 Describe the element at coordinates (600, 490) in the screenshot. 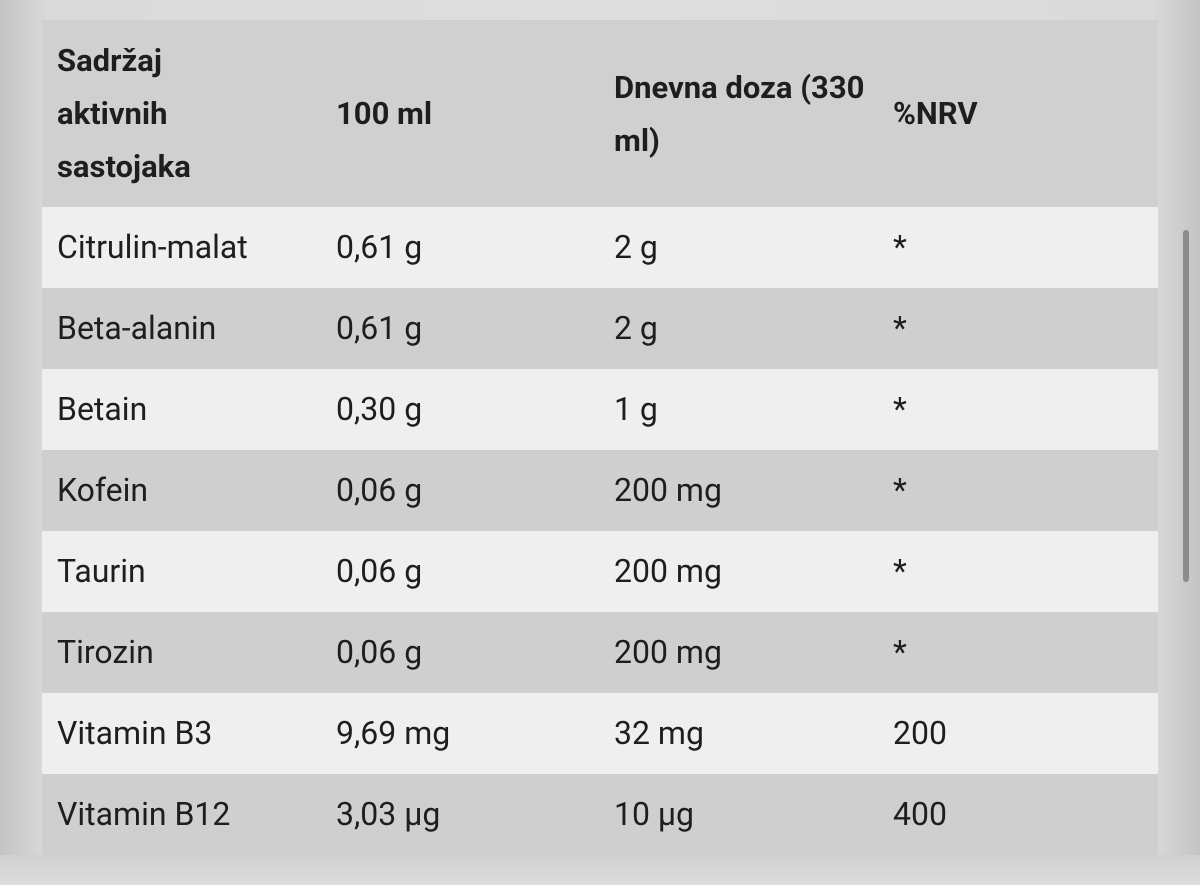

I see `table-row: Kofein 0,06 g 200 mg *` at that location.